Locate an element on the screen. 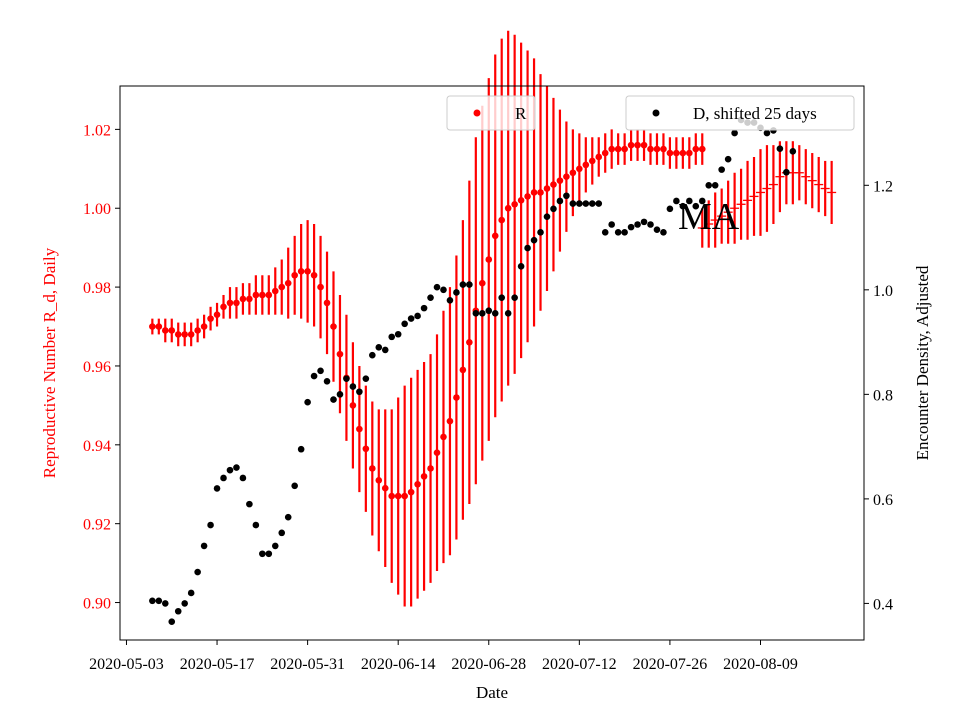  x-tick-label: 2020-06-14 is located at coordinates (398, 664).